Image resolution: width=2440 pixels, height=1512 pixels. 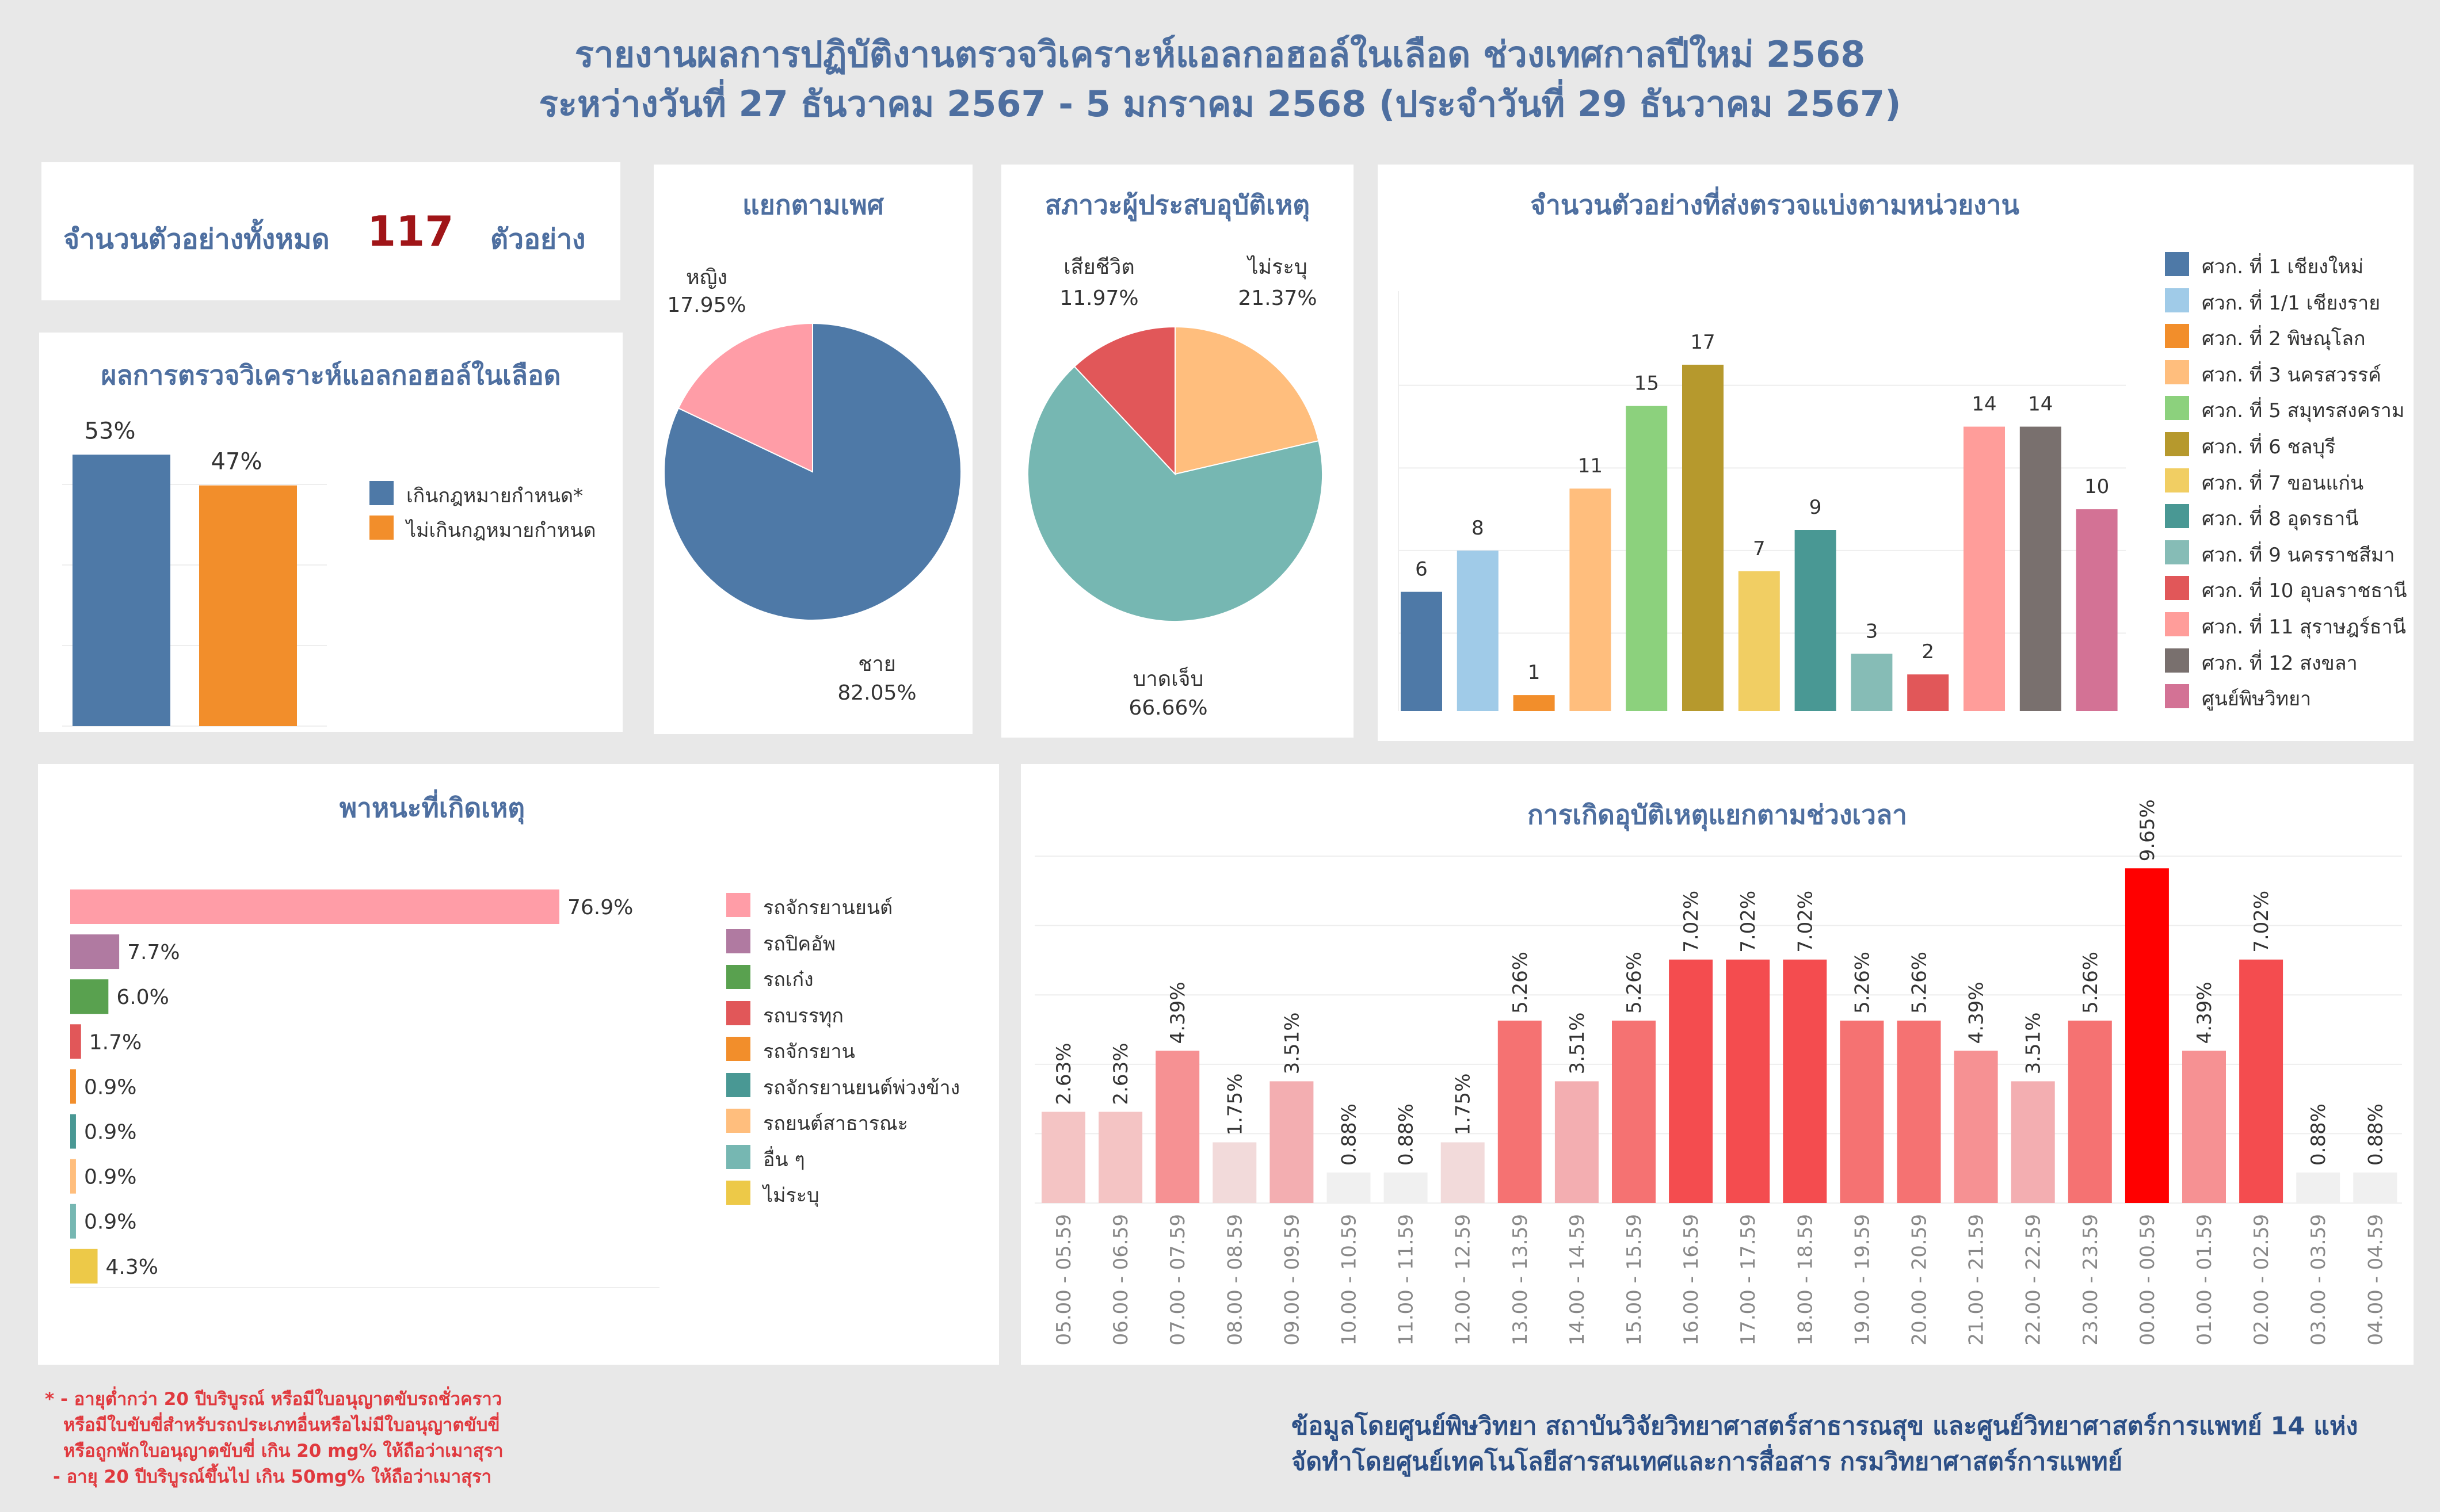 I want to click on vehicle-title: พาหนะที่เกิดเหตุ, so click(x=432, y=807).